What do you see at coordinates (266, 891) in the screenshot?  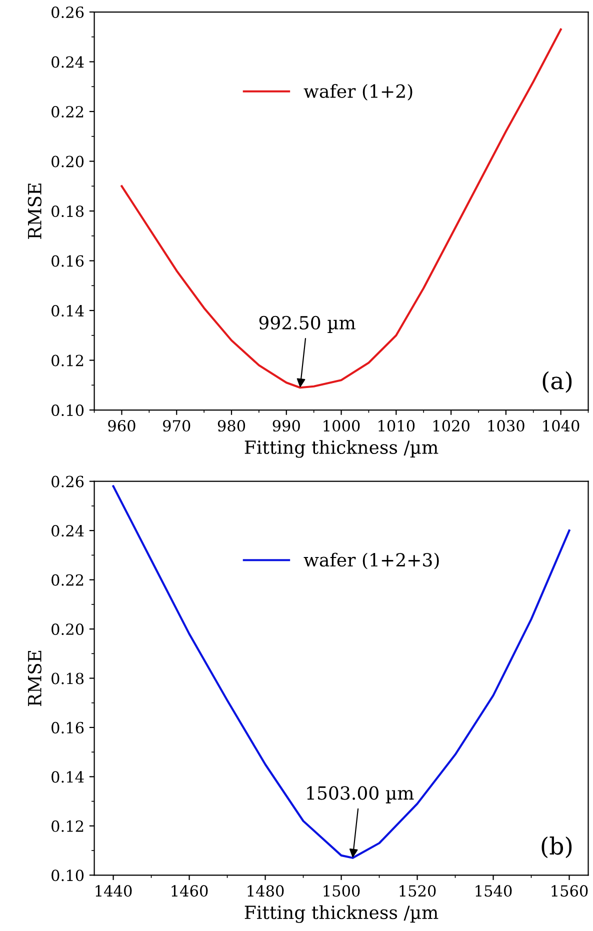 I see `x-tick-label: 1480` at bounding box center [266, 891].